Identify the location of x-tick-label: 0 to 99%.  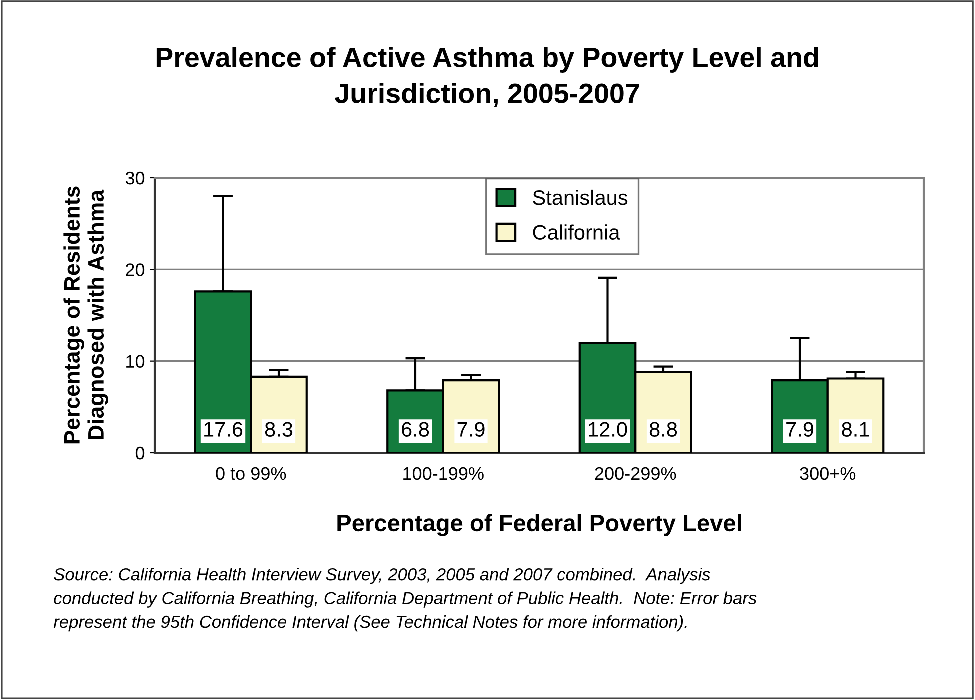
(251, 473).